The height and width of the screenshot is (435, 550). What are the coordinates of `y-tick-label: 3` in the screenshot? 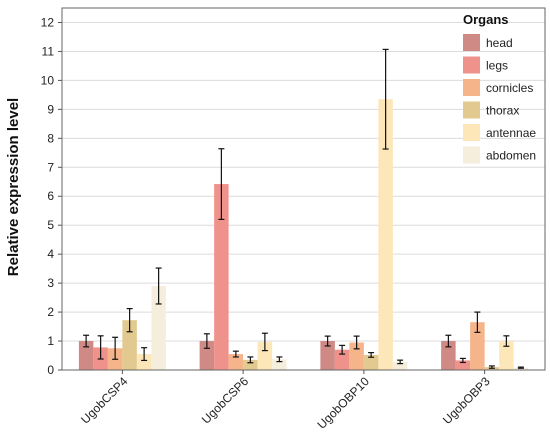 It's located at (50, 283).